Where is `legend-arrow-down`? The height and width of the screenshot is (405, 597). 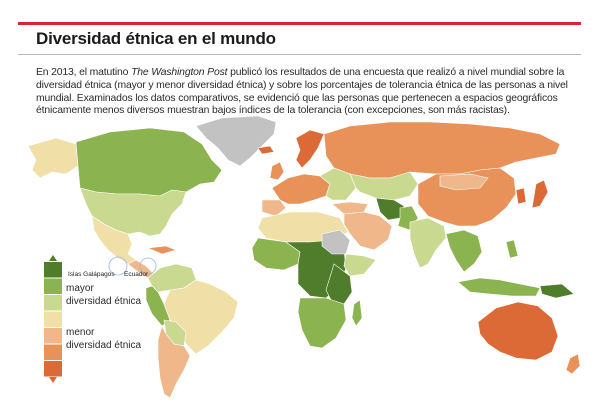
legend-arrow-down is located at coordinates (53, 380).